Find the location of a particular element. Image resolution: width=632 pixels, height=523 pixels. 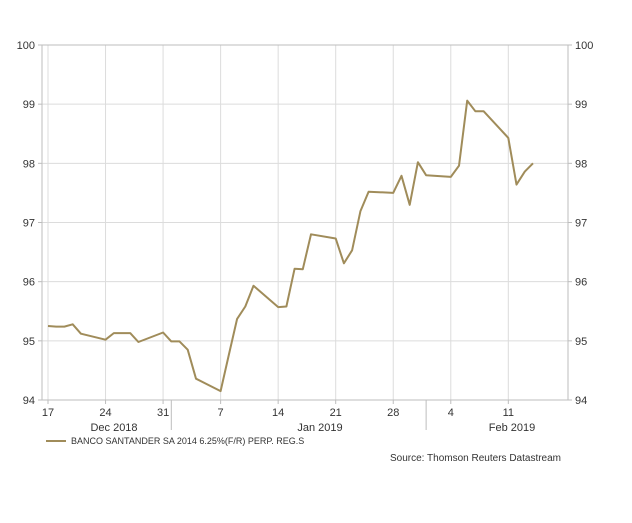

y-tick-label-left: 99 is located at coordinates (29, 105).